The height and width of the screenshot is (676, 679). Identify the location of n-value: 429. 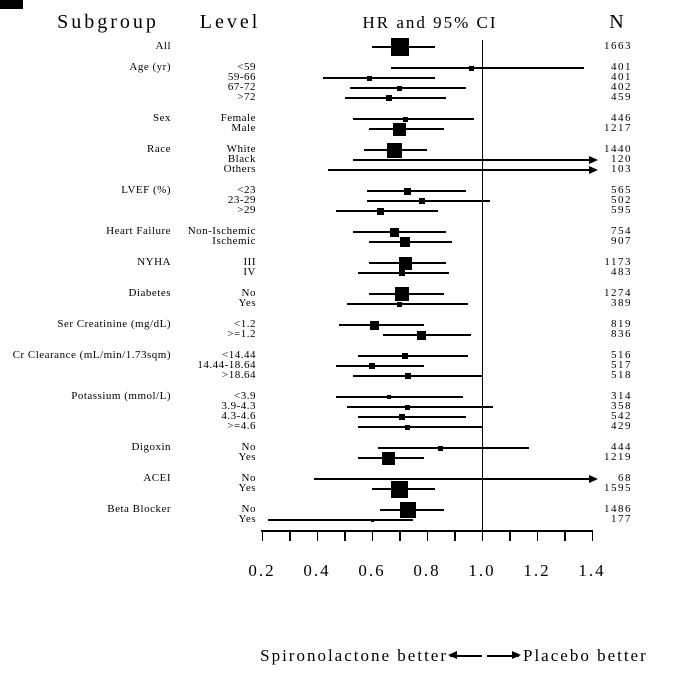
(621, 426).